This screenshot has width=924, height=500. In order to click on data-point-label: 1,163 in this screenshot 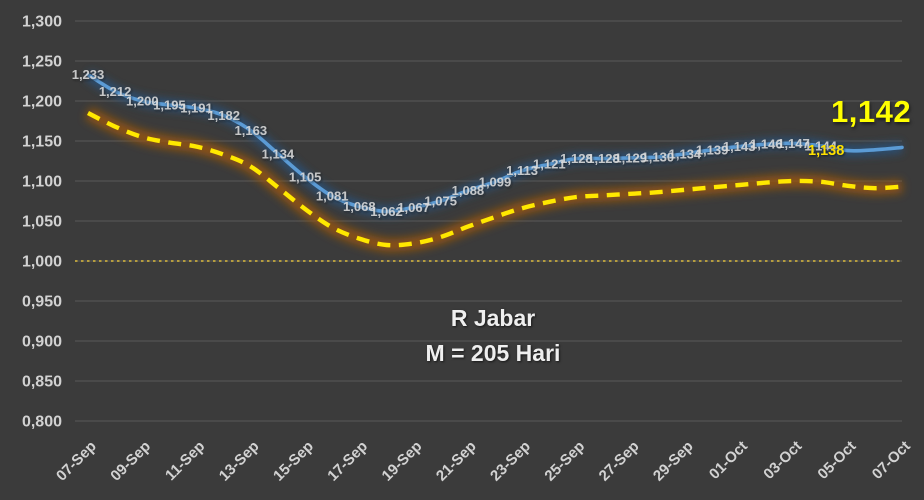, I will do `click(251, 130)`.